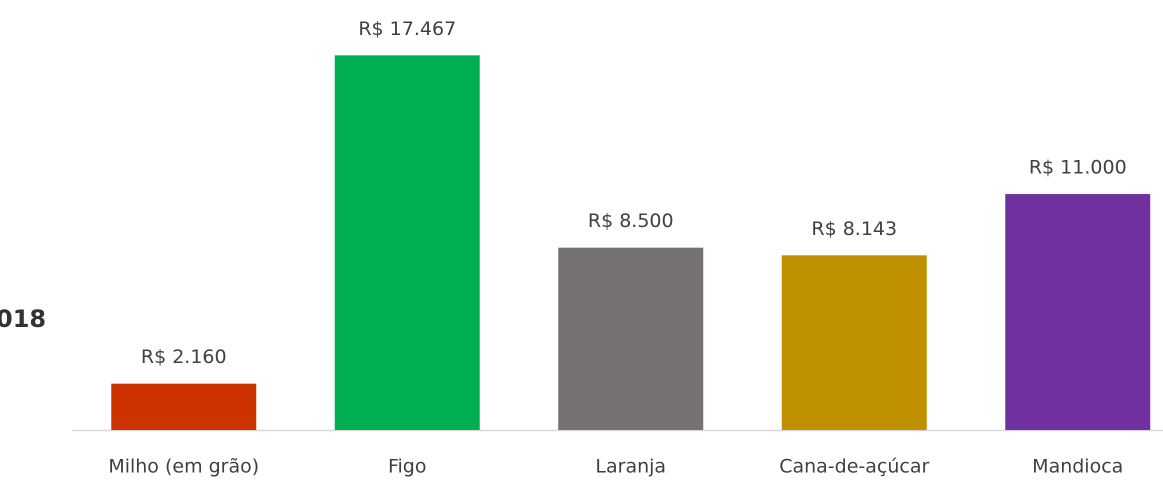 This screenshot has width=1163, height=480. Describe the element at coordinates (184, 357) in the screenshot. I see `data-label: R$ 2.160` at that location.